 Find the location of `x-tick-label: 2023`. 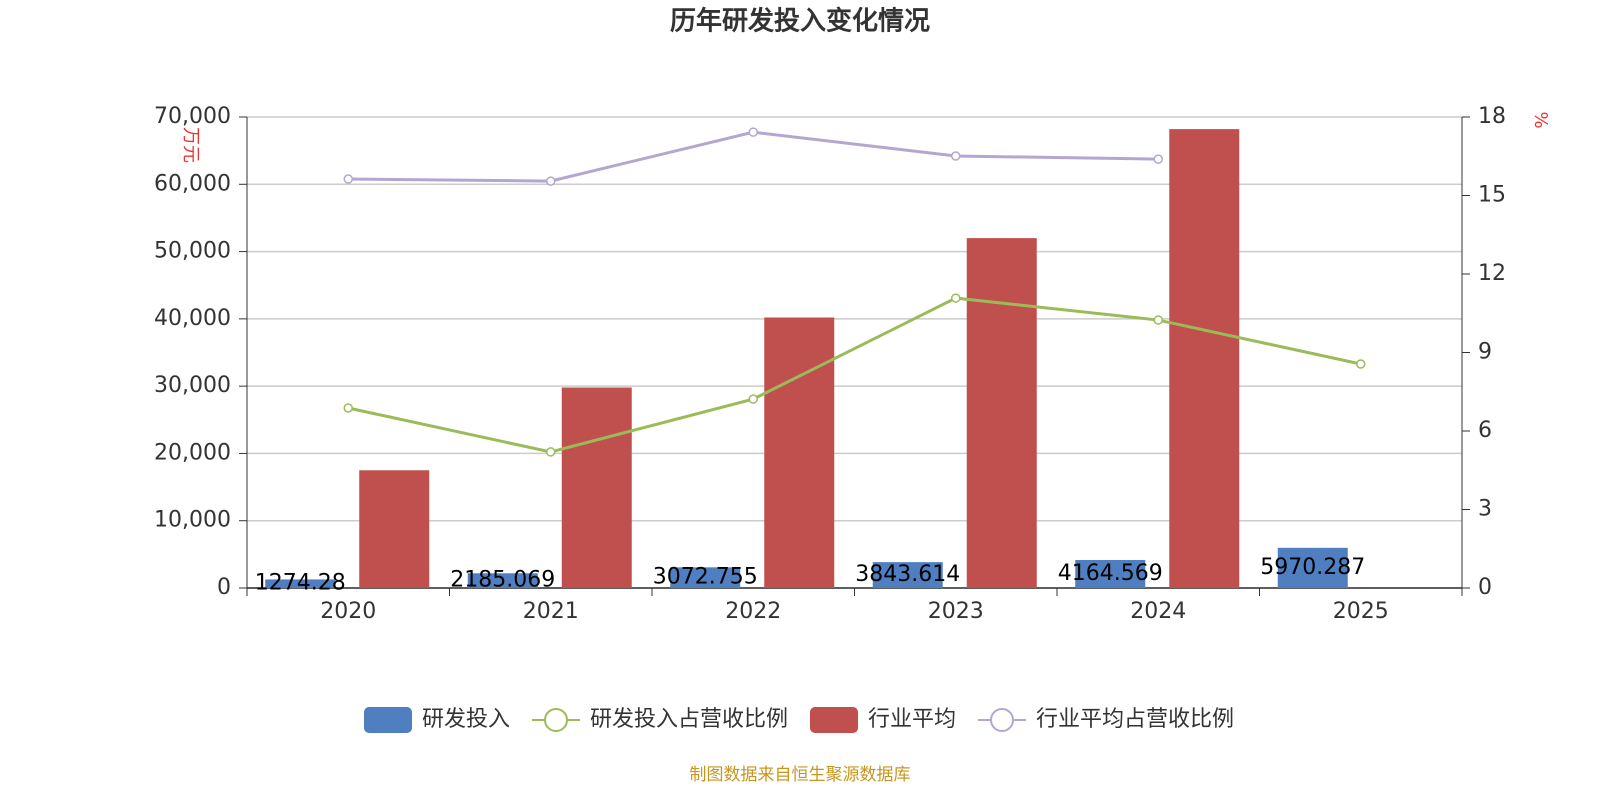

x-tick-label: 2023 is located at coordinates (956, 611).